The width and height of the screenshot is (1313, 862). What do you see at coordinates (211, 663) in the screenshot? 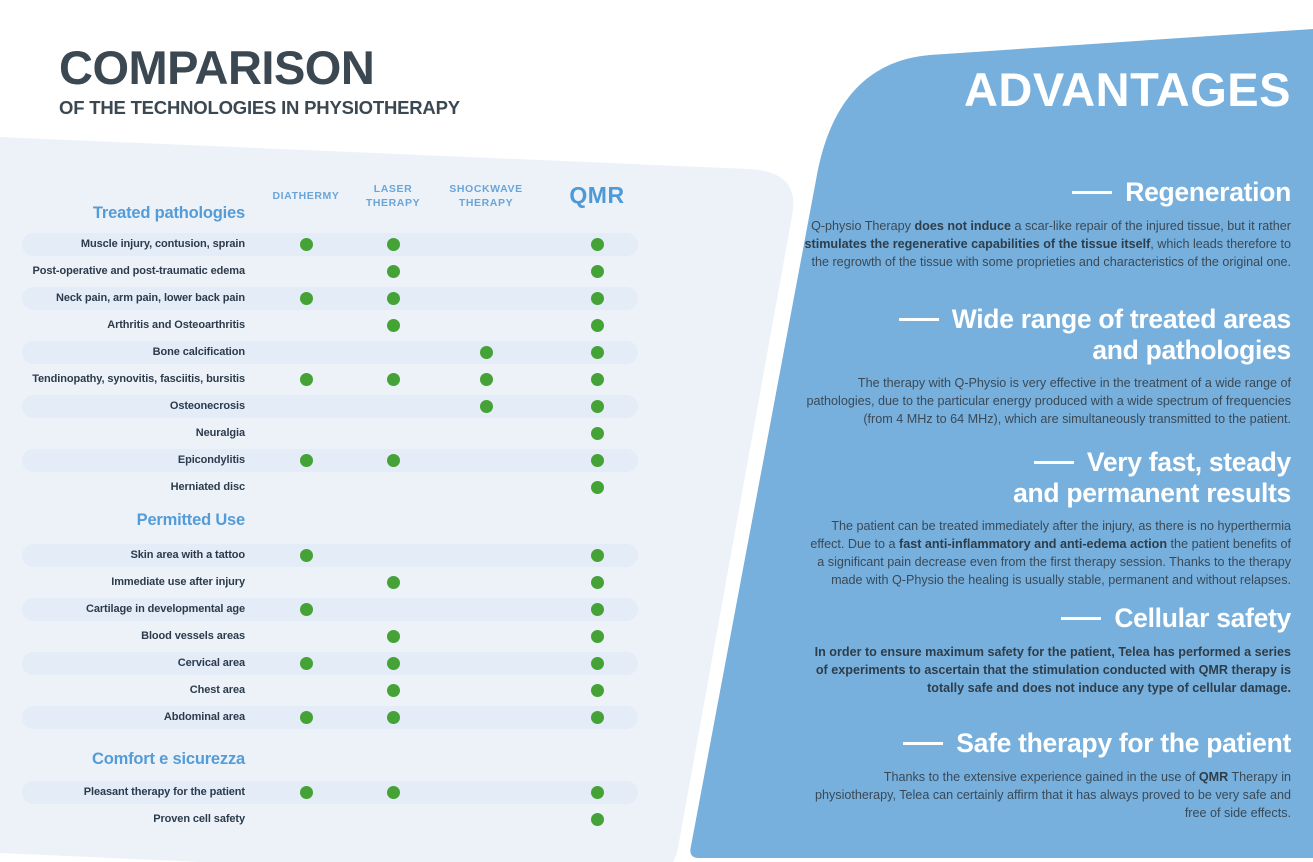
I see `row-label: Cervical area` at bounding box center [211, 663].